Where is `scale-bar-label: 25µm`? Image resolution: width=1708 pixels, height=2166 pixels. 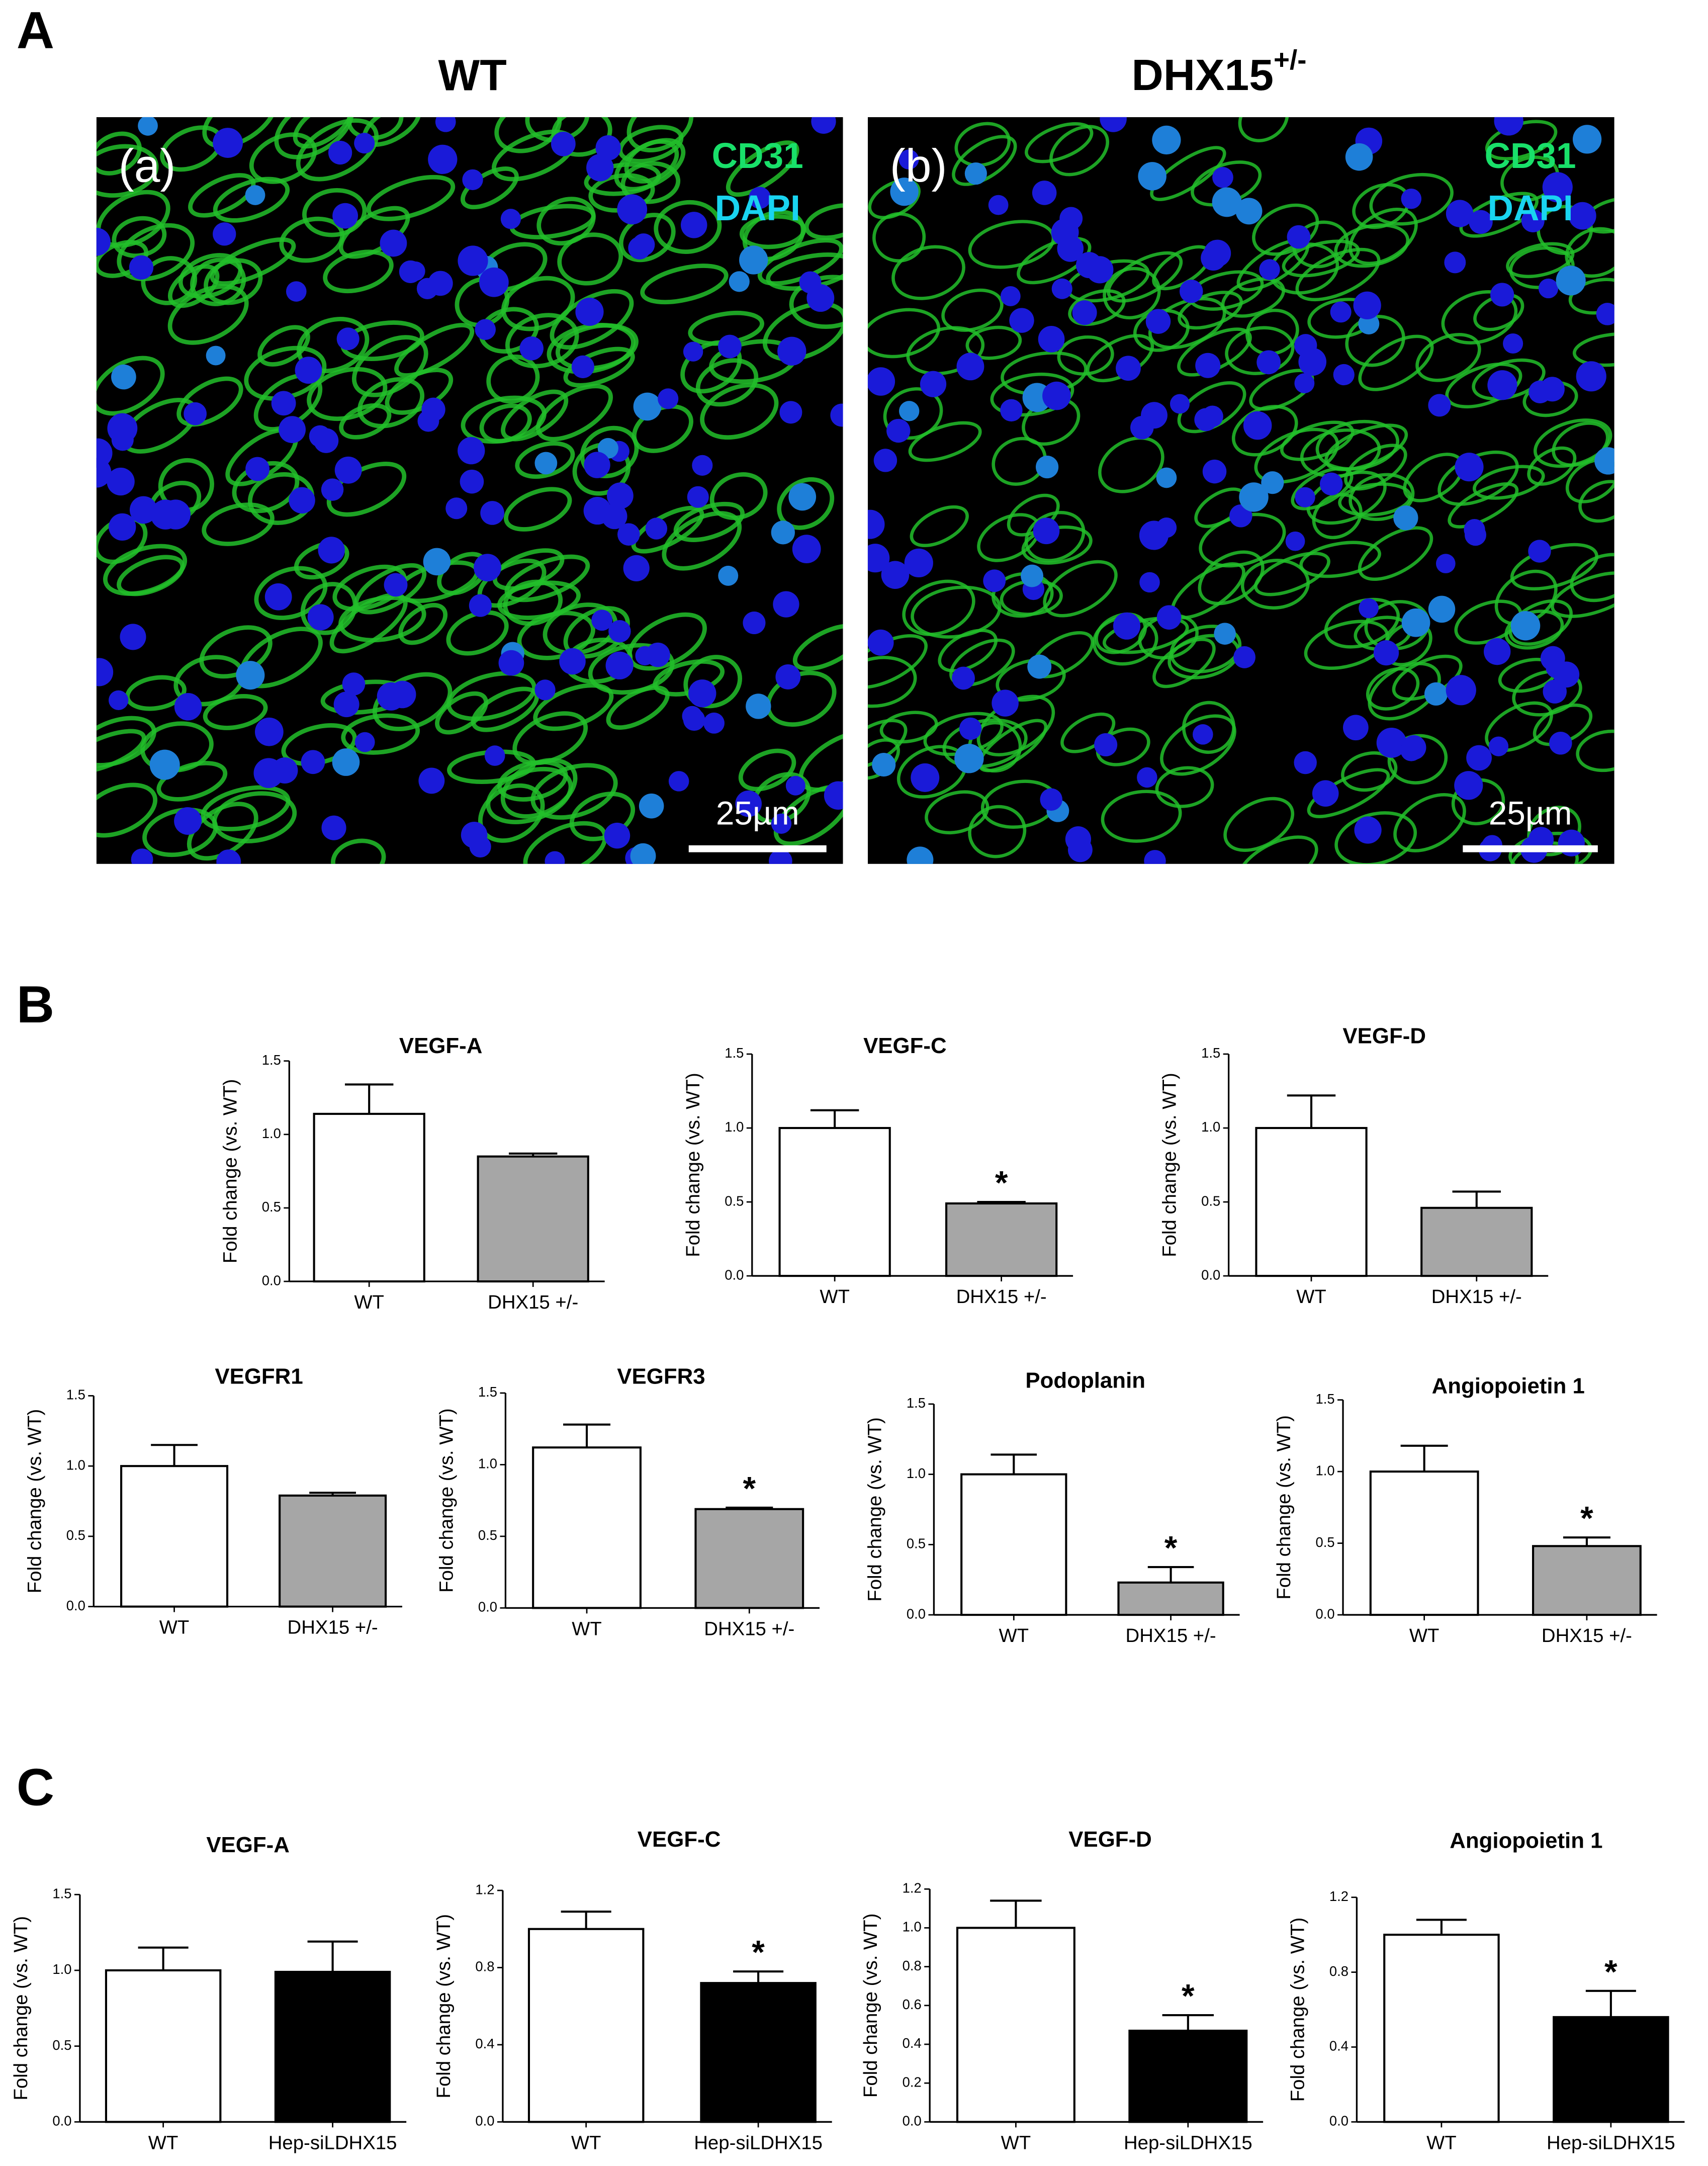 scale-bar-label: 25µm is located at coordinates (757, 812).